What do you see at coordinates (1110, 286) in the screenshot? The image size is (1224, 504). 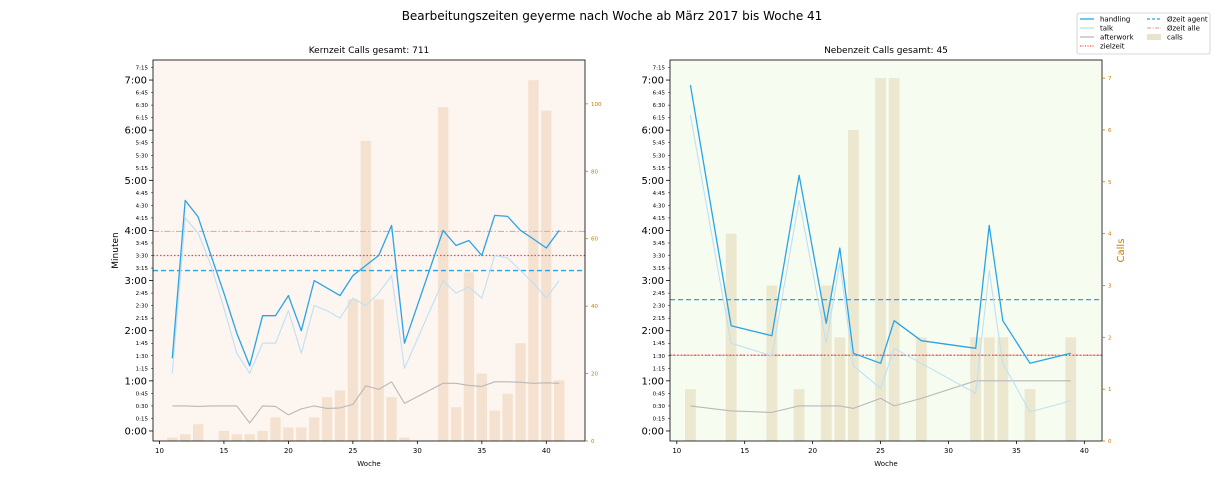 I see `y2-tick-label: 3` at bounding box center [1110, 286].